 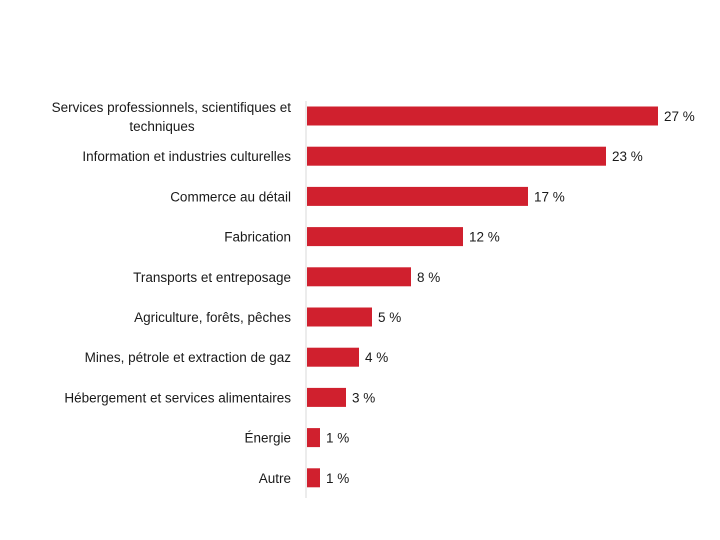 I want to click on category-label-6: Mines, pétrole et extraction de gaz, so click(x=188, y=357).